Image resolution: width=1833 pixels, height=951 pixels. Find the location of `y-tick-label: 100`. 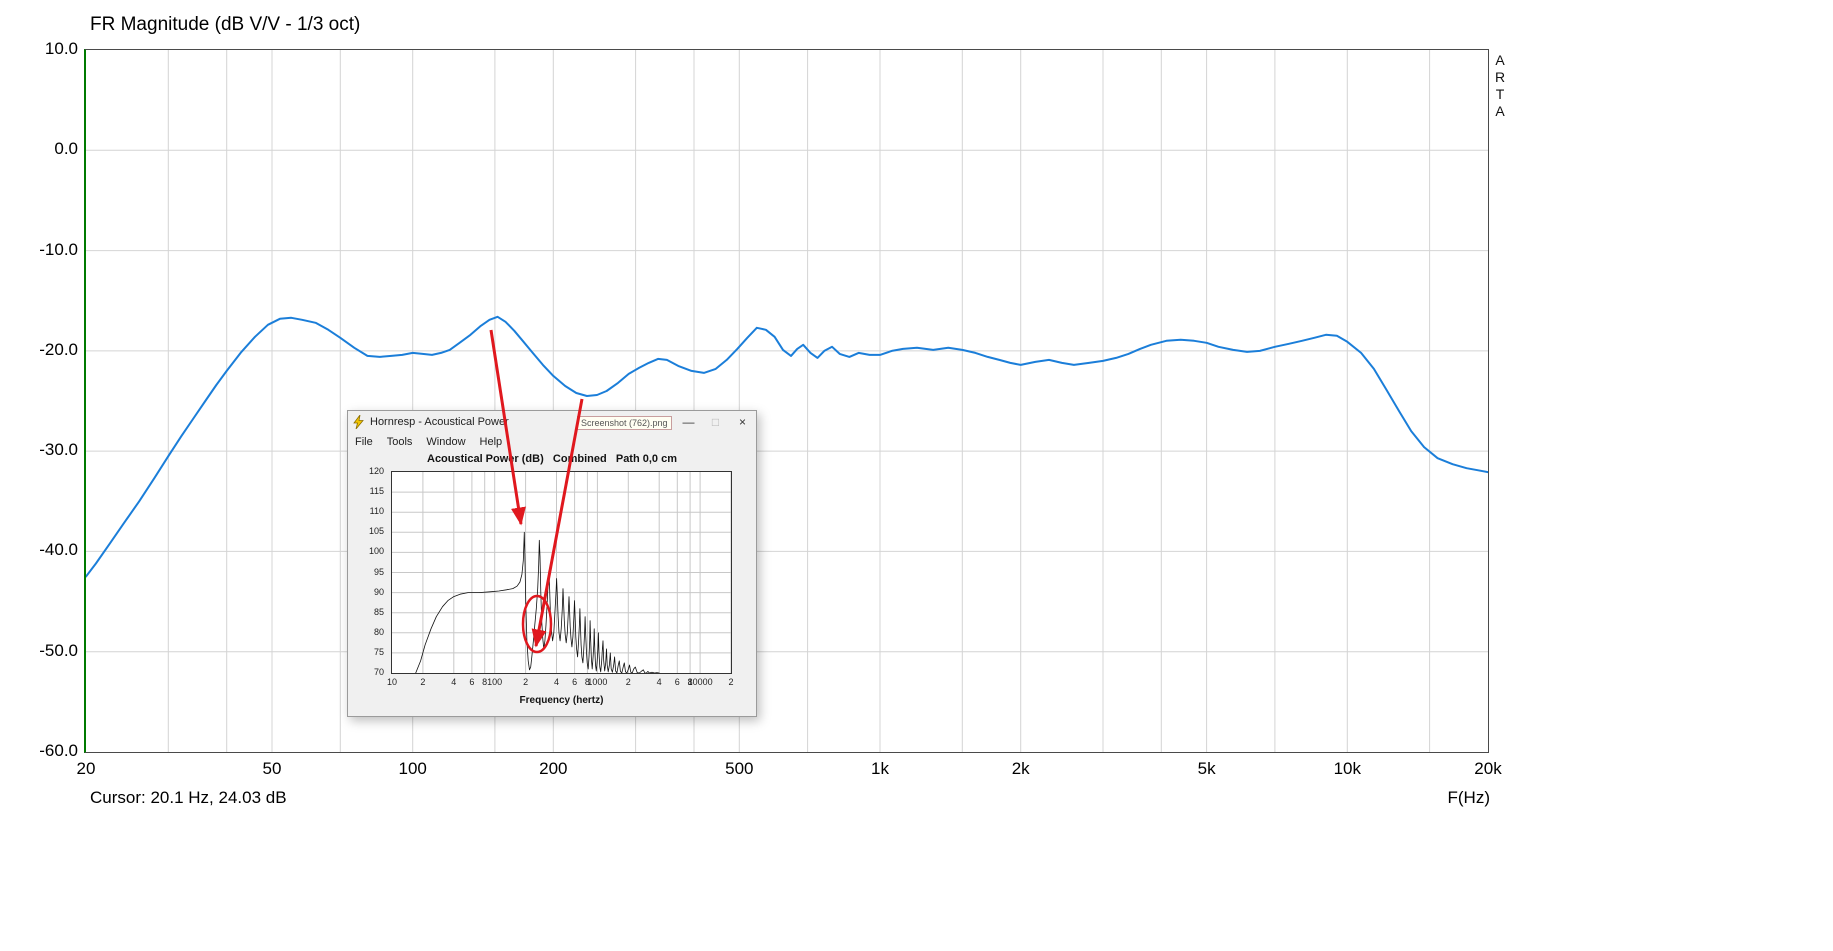

y-tick-label: 100 is located at coordinates (376, 551).